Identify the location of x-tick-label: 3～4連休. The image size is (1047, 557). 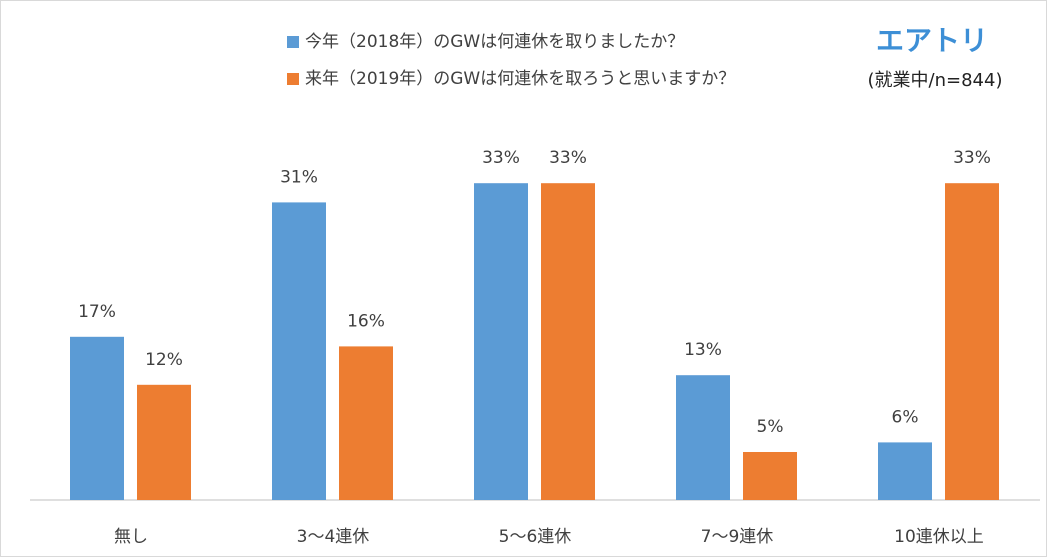
(333, 537).